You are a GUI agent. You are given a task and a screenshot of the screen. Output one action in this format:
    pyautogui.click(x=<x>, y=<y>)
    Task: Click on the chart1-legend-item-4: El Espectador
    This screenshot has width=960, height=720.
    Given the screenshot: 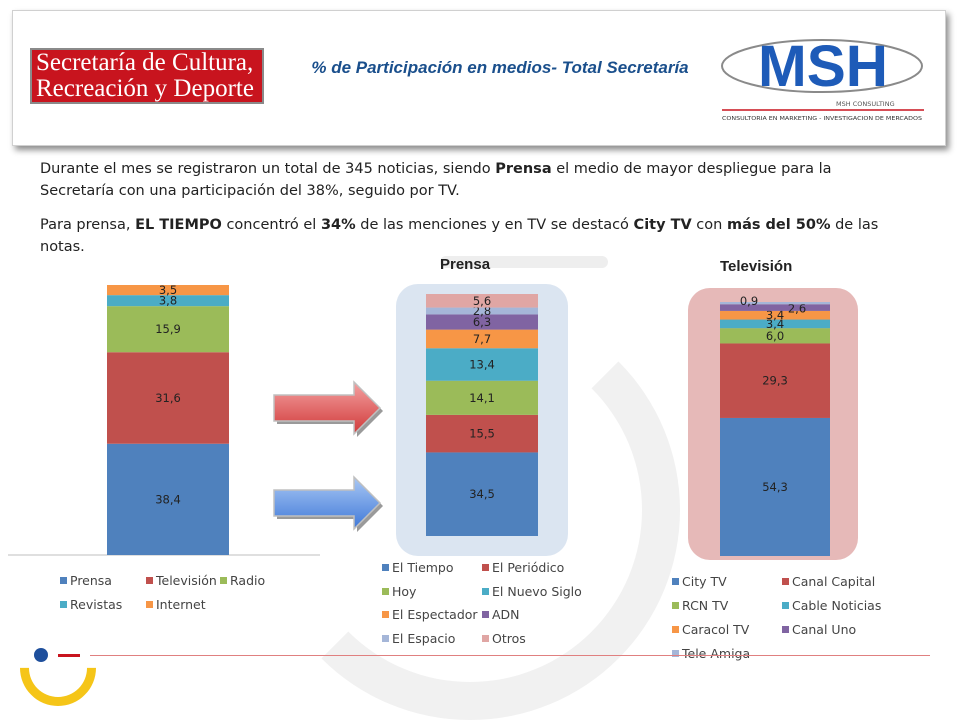 What is the action you would take?
    pyautogui.click(x=430, y=614)
    